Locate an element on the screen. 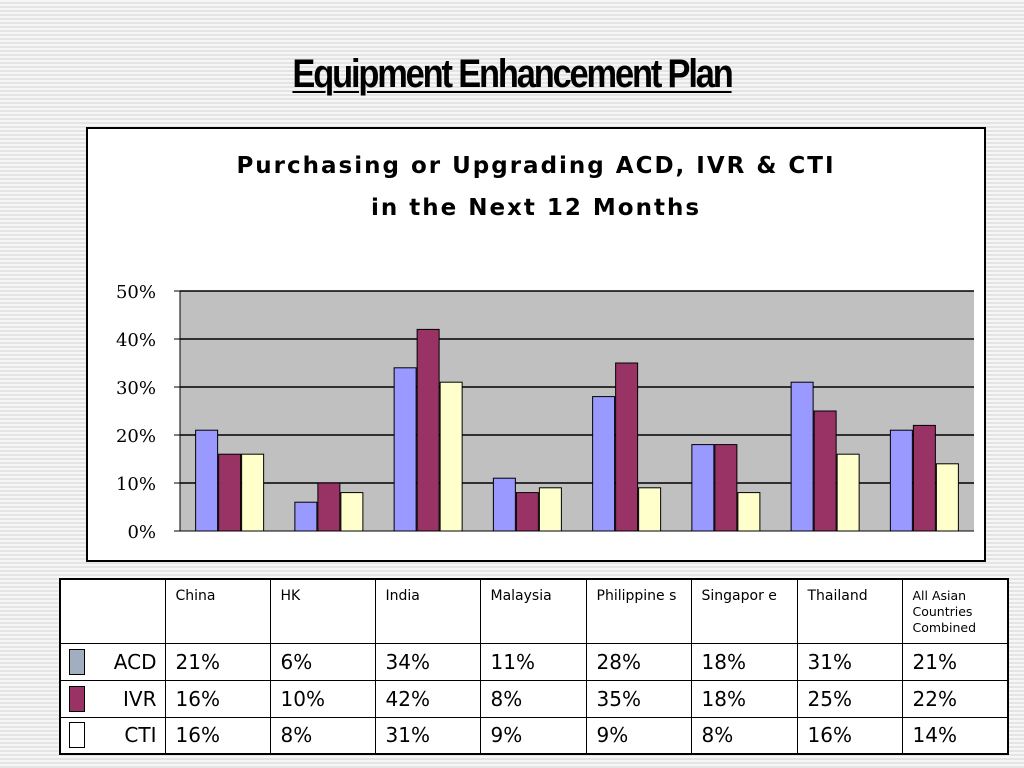  table-row: IVR 16% 10% 42% 8% 35% 18% 25% 22% is located at coordinates (534, 698).